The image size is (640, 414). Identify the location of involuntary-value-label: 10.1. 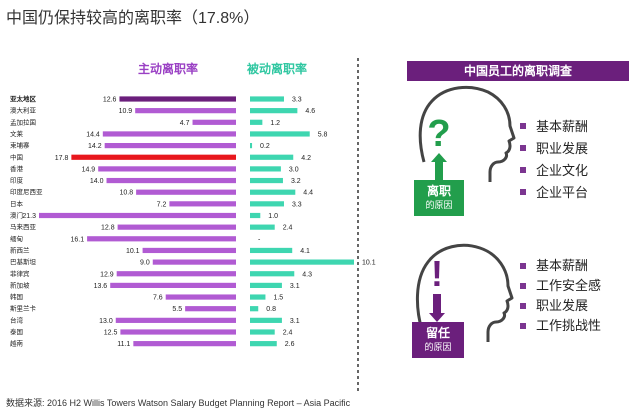
(369, 263).